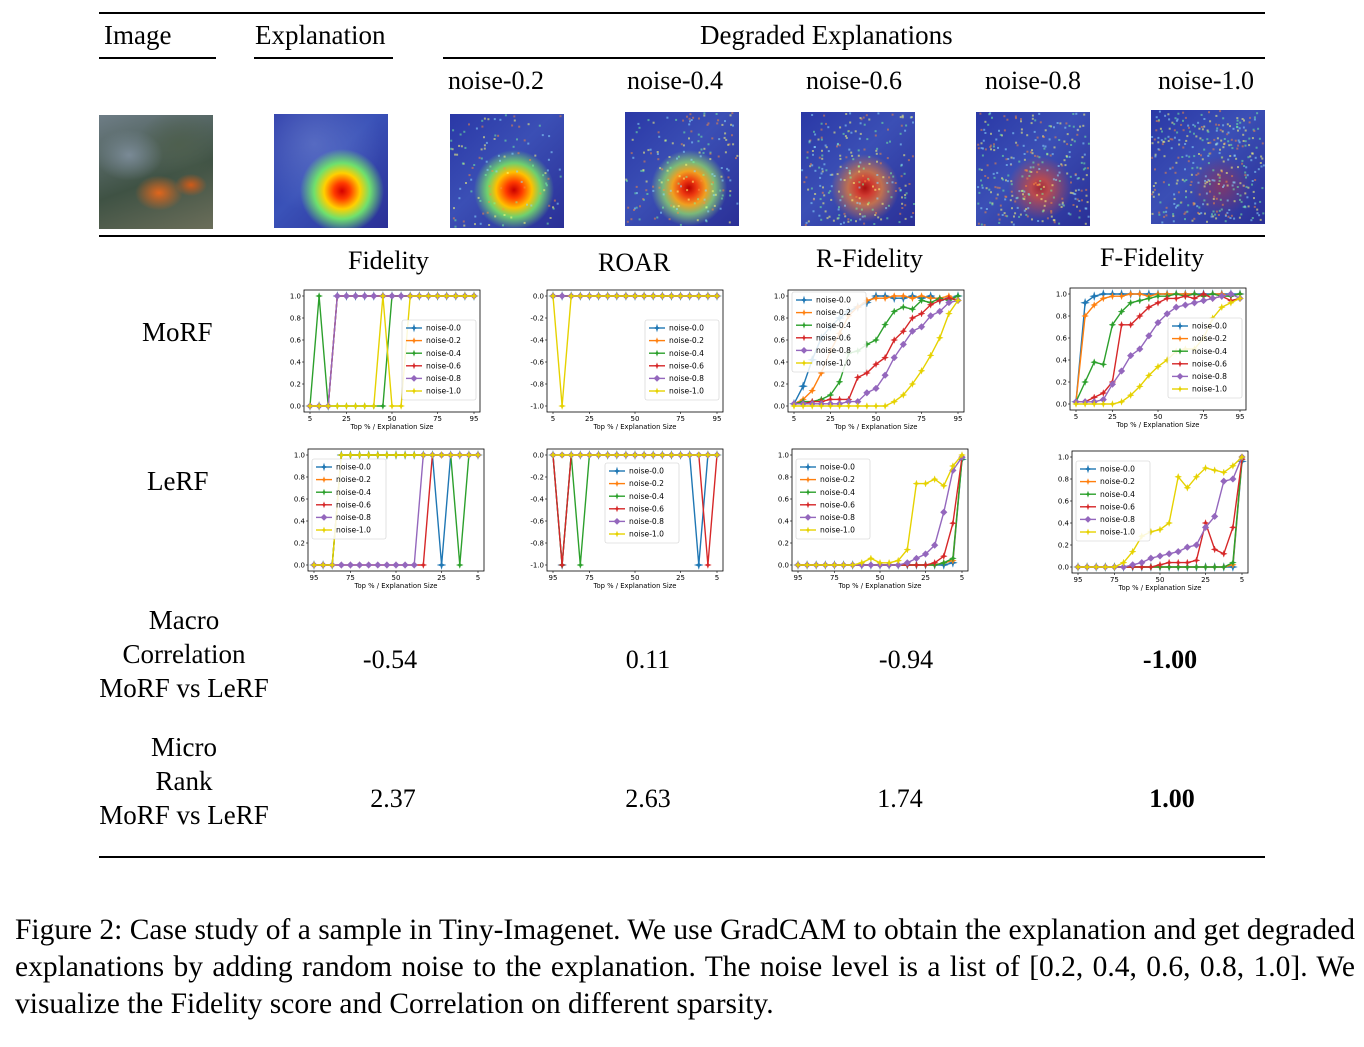  What do you see at coordinates (1063, 568) in the screenshot?
I see `y-tick-label: 0.0` at bounding box center [1063, 568].